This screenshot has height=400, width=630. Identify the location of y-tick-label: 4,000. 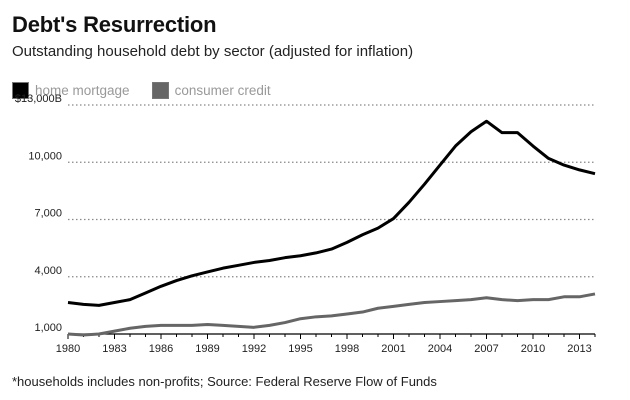
(48, 271).